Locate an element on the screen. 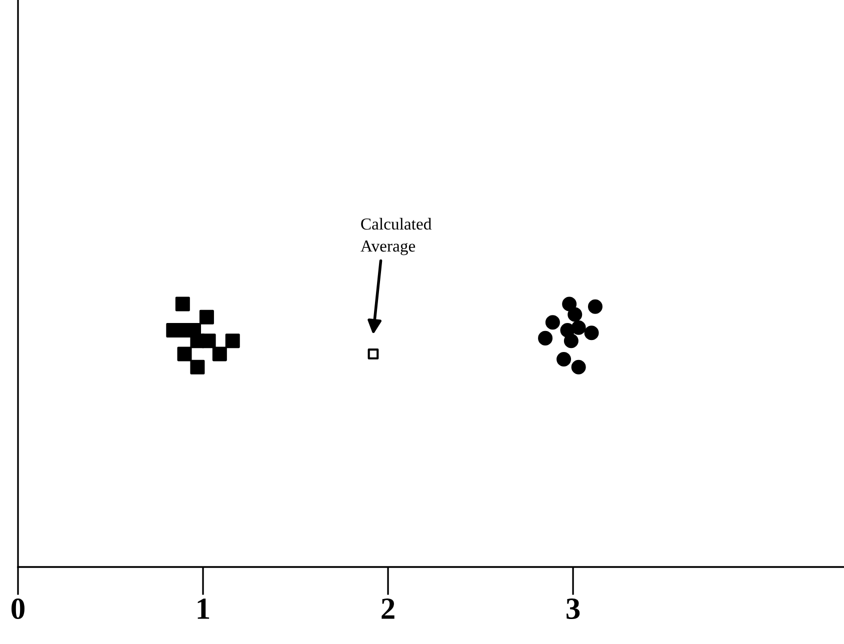 This screenshot has width=844, height=644. x-tick-label: 2 is located at coordinates (388, 608).